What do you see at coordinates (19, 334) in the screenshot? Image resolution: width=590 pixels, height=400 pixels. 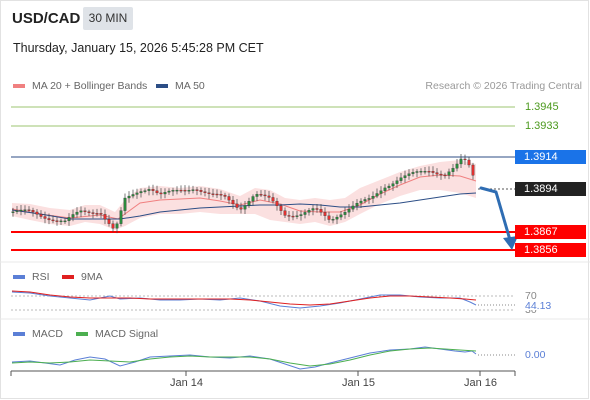 I see `macd-swatch-icon` at bounding box center [19, 334].